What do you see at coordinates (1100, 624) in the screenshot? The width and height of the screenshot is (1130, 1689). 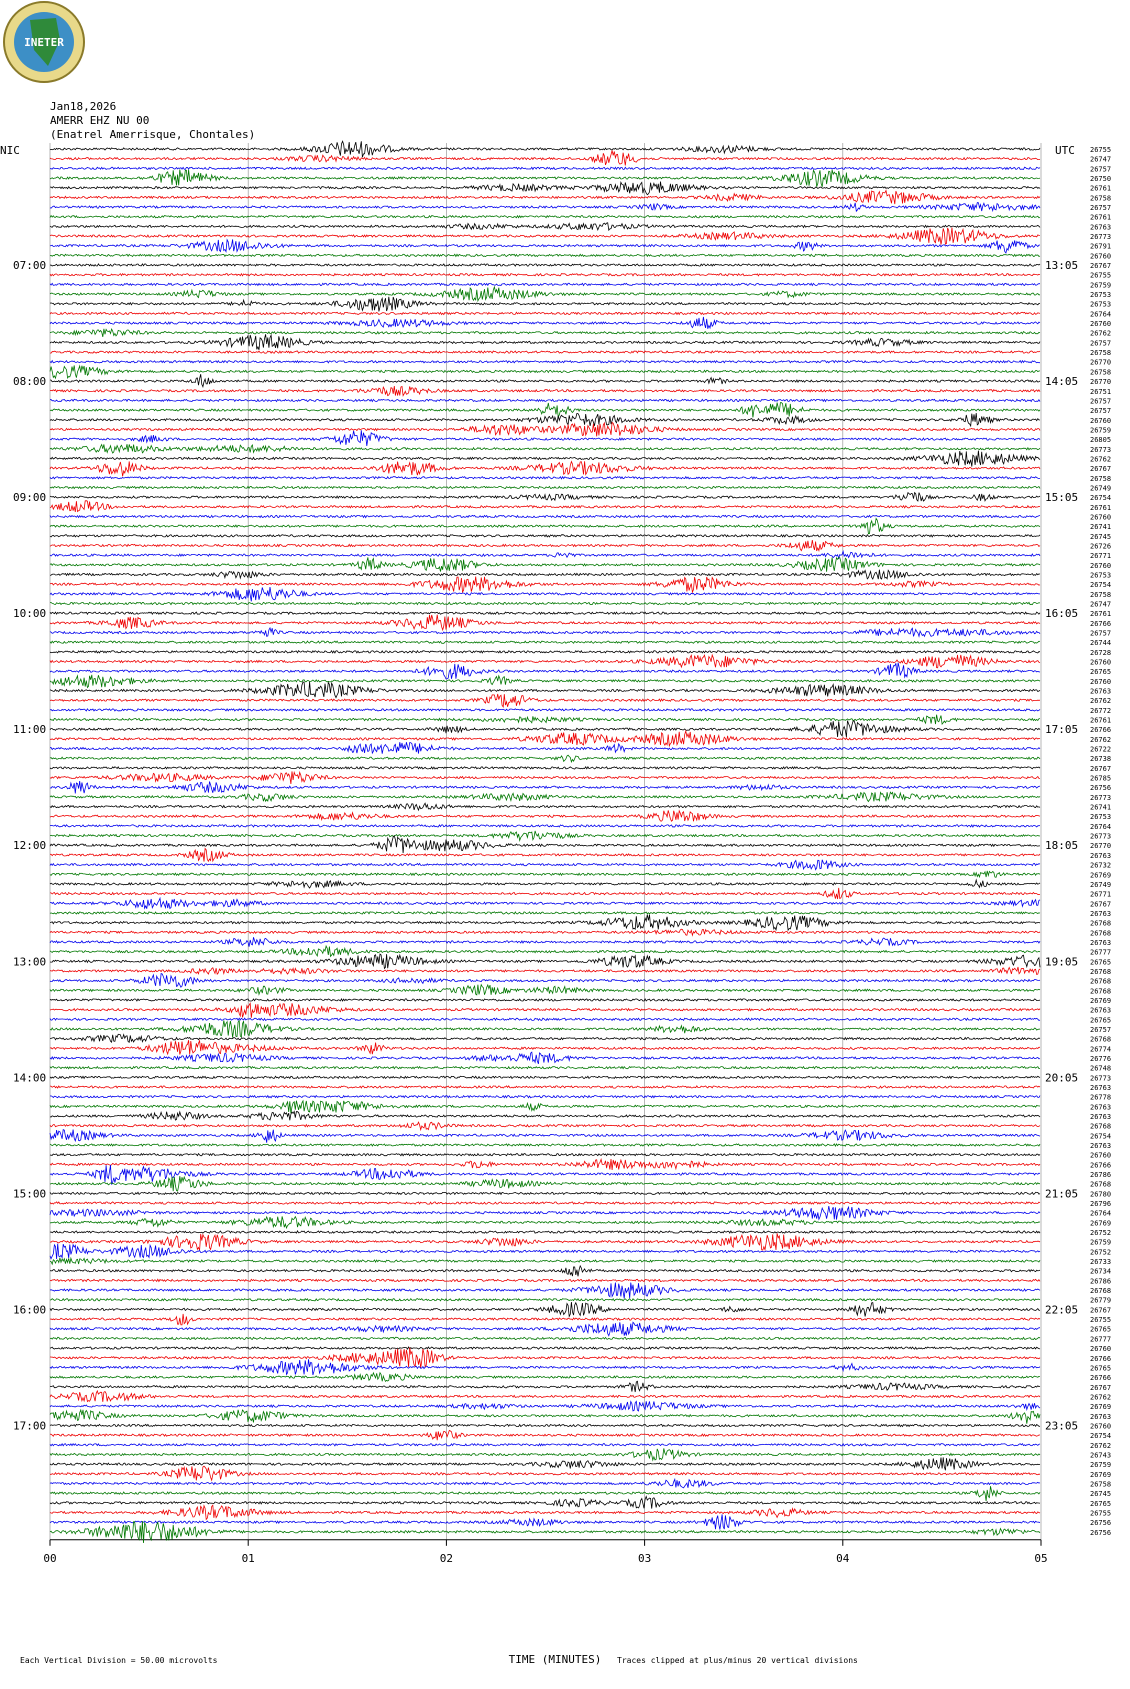 I see `trace-count: 26766` at bounding box center [1100, 624].